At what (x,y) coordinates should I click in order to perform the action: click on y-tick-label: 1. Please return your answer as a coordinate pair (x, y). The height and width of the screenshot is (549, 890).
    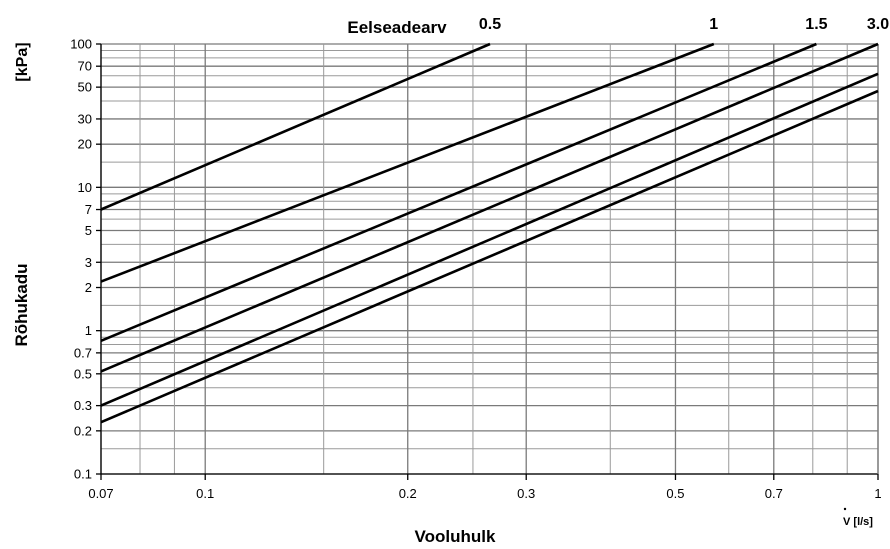
    Looking at the image, I should click on (88, 330).